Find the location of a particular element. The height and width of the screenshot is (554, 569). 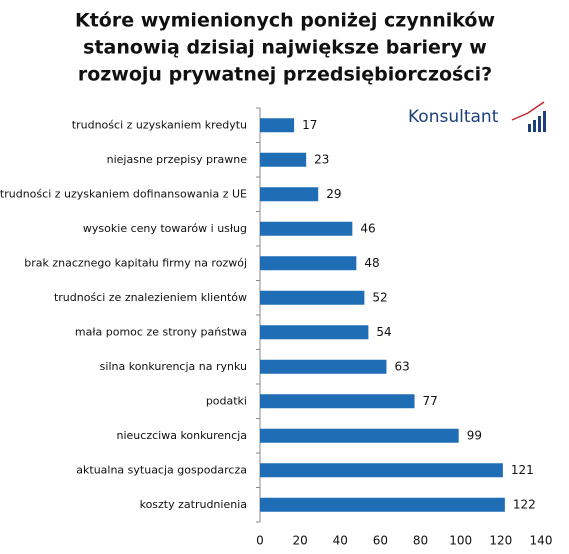

x-tick-label: 100 is located at coordinates (460, 541).